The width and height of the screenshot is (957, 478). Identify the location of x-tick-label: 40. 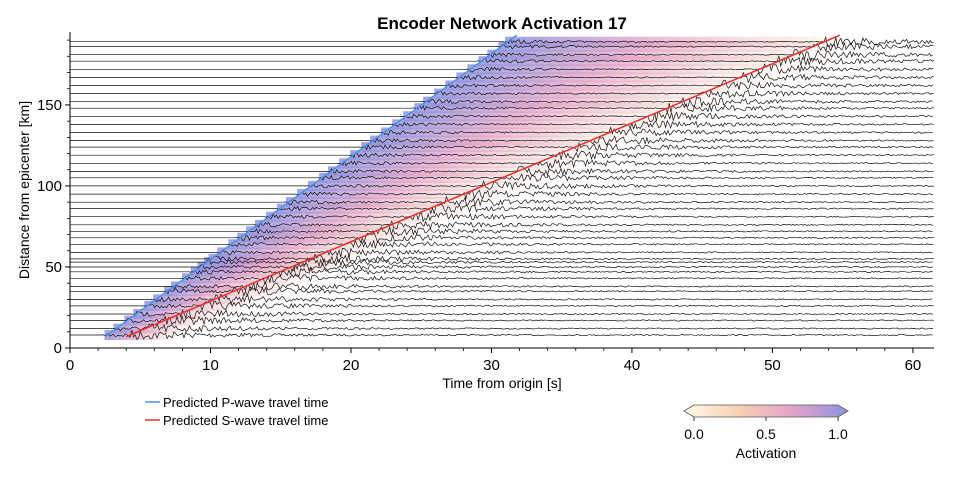
(632, 365).